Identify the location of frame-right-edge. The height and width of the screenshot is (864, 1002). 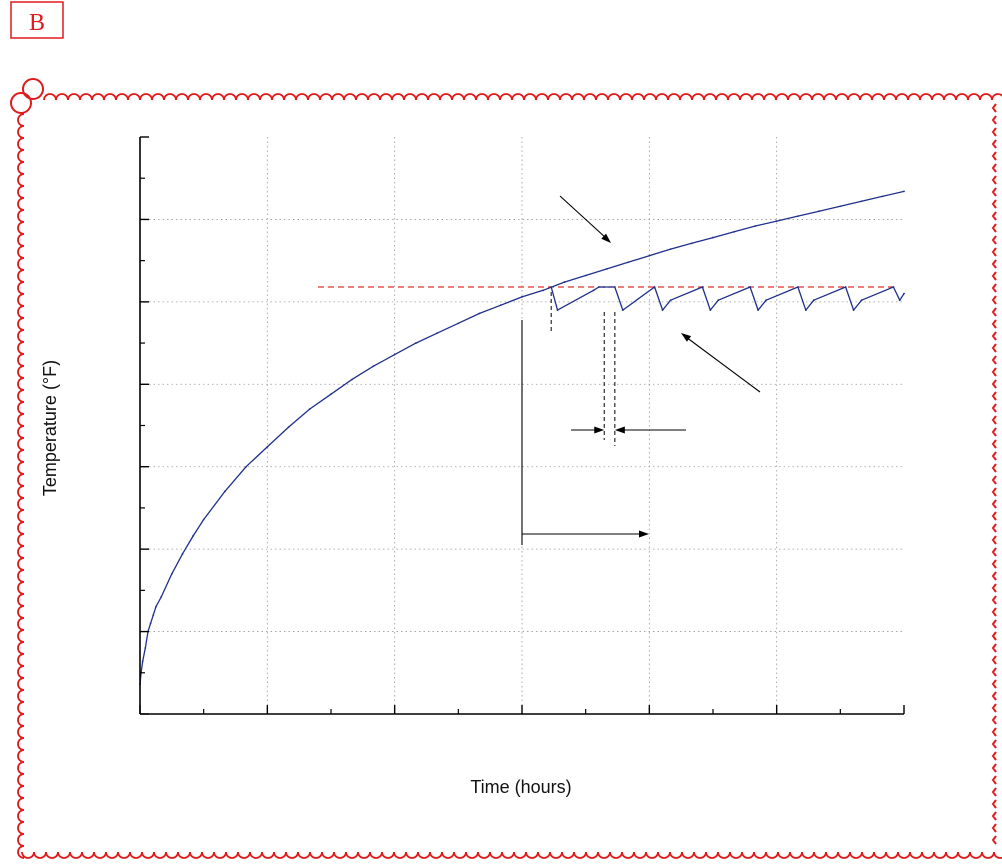
(994, 474).